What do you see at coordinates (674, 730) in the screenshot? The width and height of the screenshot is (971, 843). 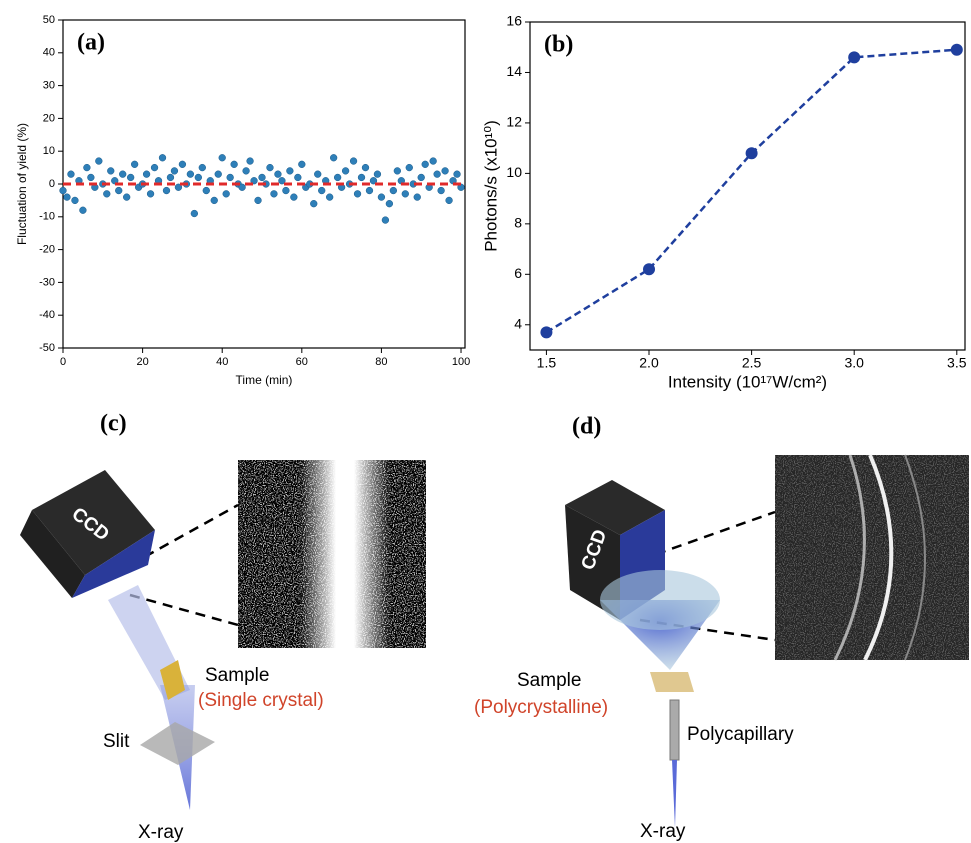 I see `polycapillary` at bounding box center [674, 730].